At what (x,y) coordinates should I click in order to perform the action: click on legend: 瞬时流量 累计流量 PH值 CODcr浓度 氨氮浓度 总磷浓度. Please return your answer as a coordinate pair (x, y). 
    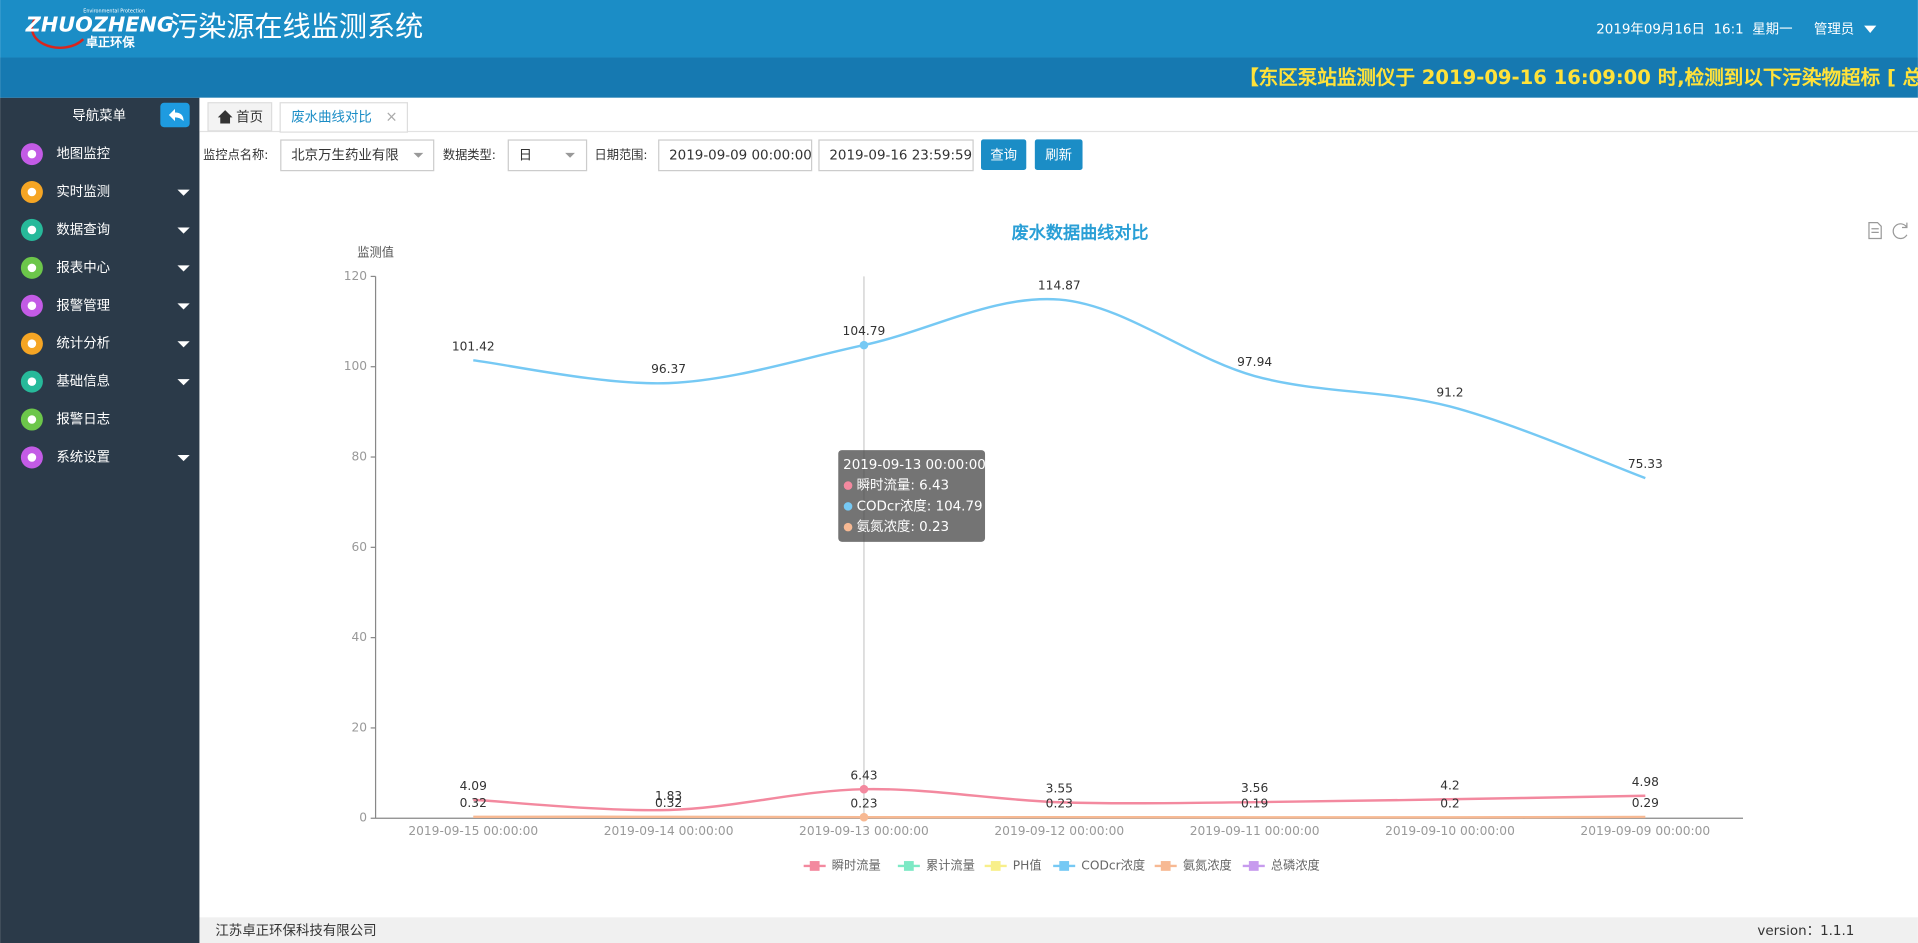
    Looking at the image, I should click on (1061, 864).